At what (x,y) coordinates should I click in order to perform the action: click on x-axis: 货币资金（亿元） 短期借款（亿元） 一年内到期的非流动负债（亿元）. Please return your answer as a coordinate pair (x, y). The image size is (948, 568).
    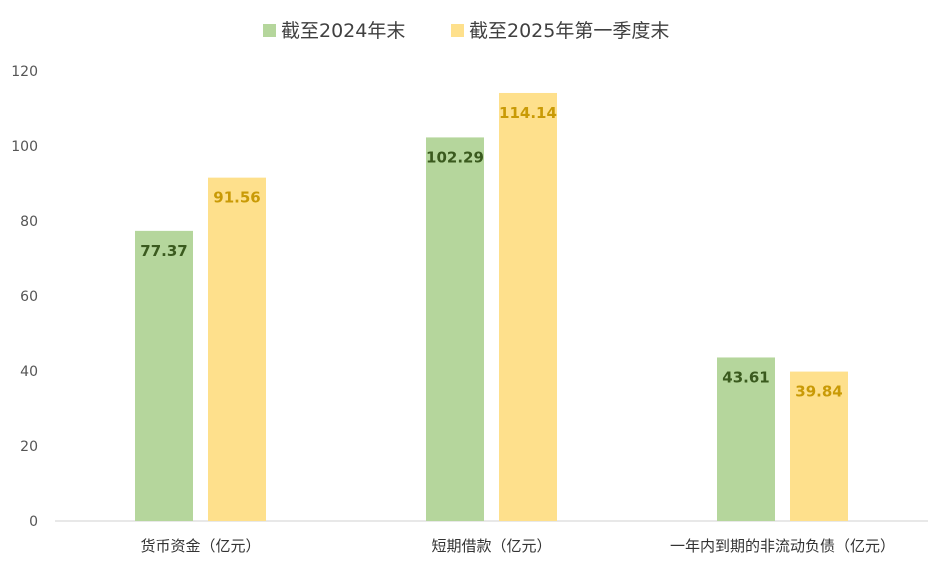
    Looking at the image, I should click on (517, 546).